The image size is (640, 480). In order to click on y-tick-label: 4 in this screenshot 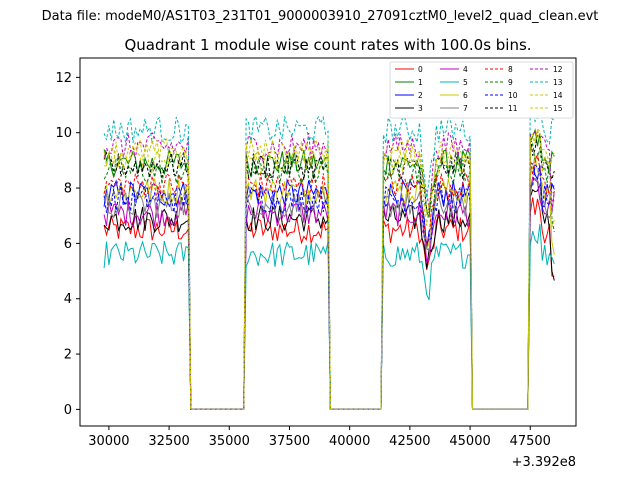, I will do `click(68, 299)`.